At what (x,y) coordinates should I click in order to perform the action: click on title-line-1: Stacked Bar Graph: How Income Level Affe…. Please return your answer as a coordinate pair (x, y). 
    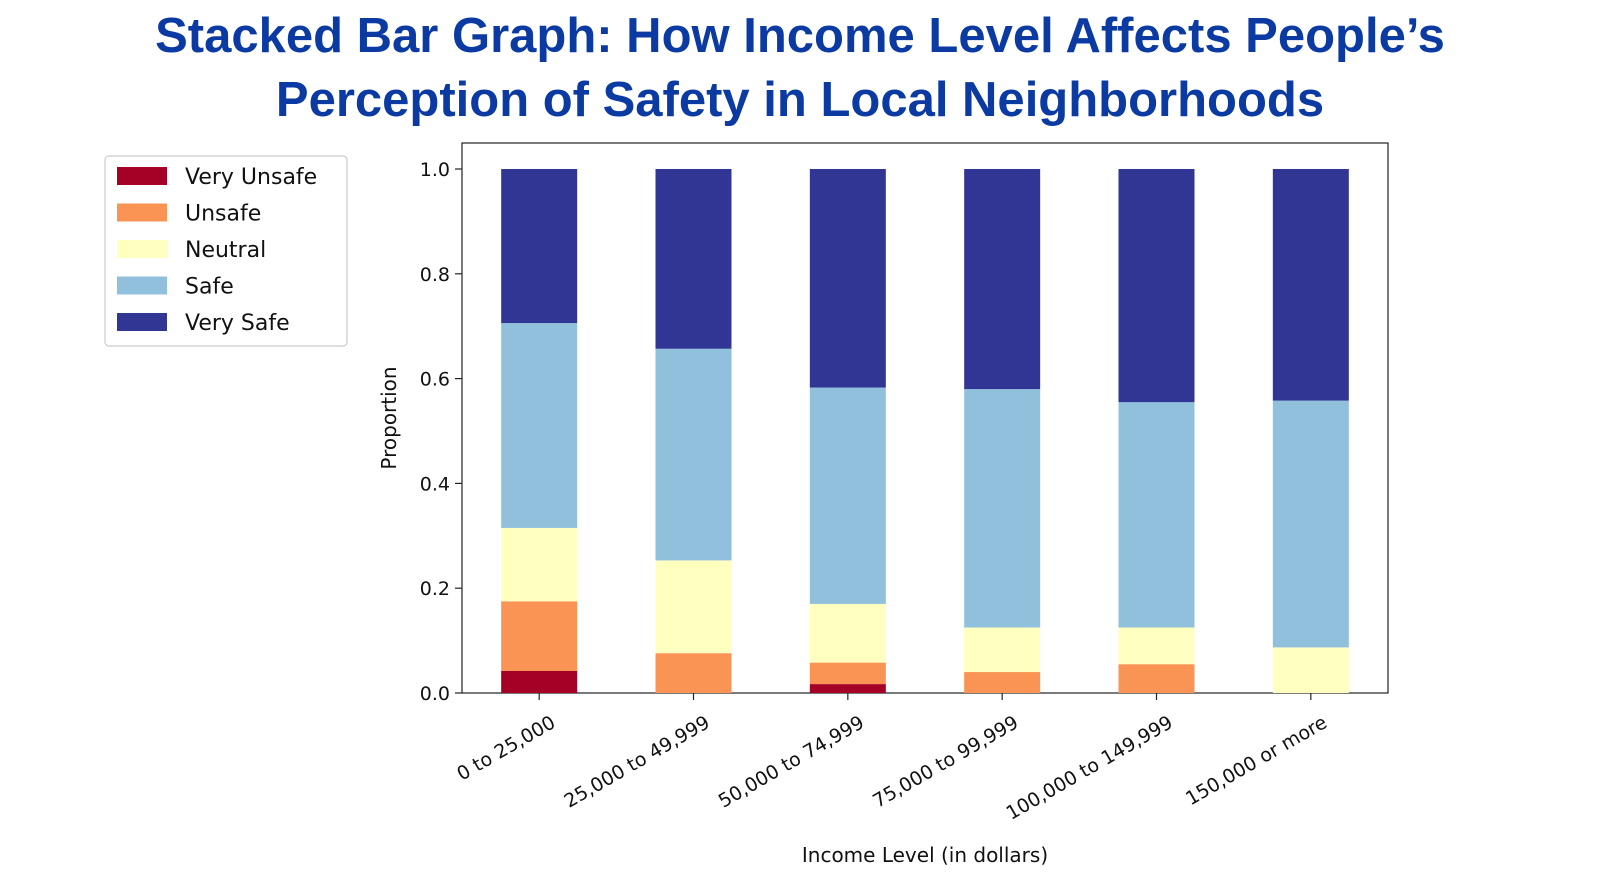
    Looking at the image, I should click on (800, 36).